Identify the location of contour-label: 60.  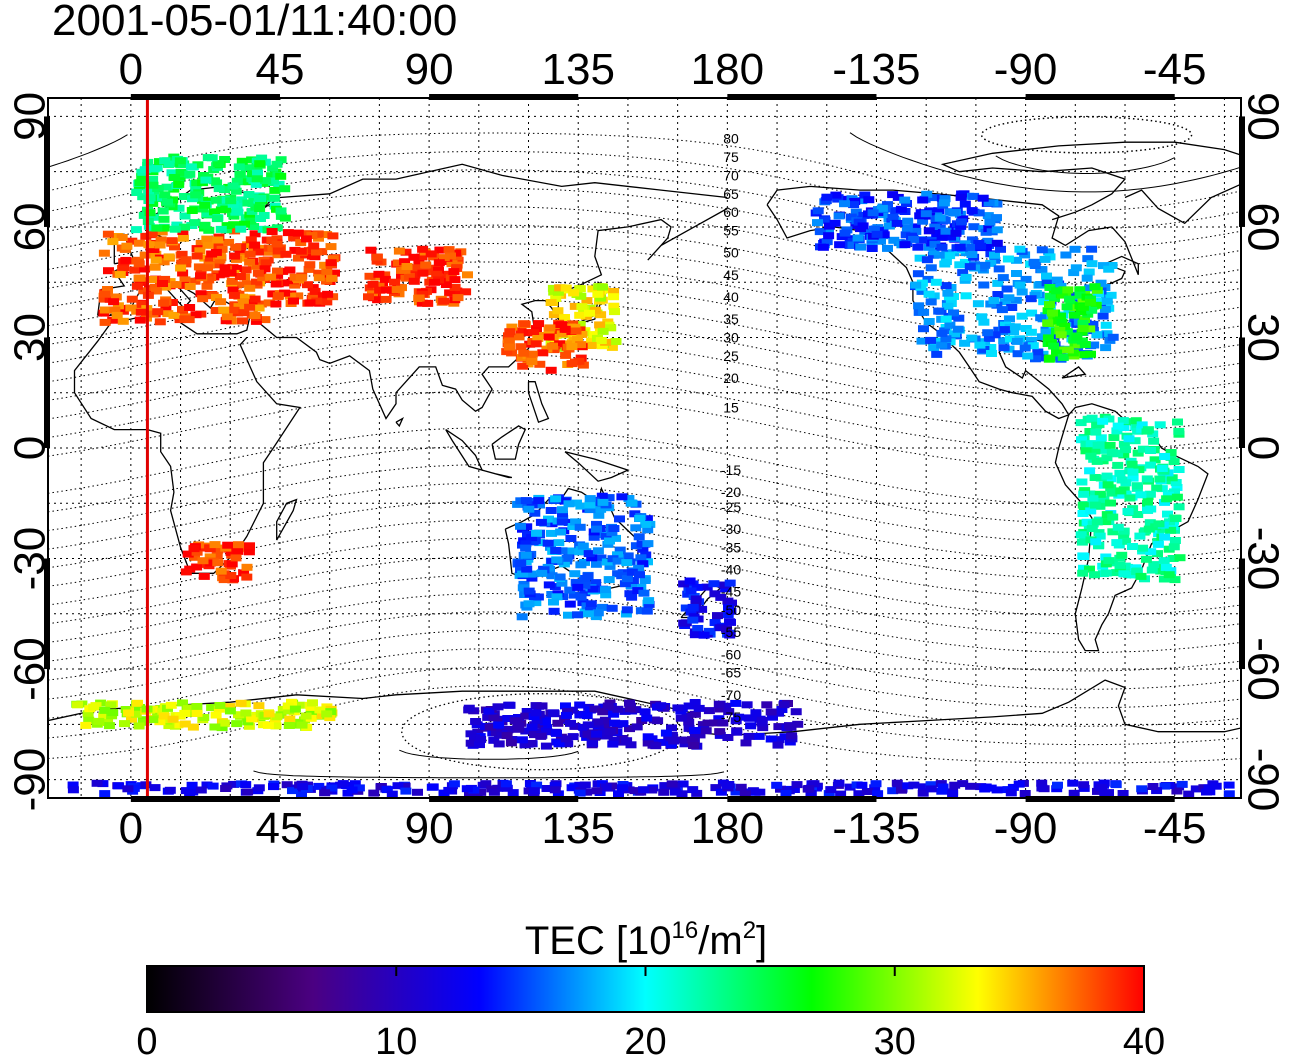
(731, 212).